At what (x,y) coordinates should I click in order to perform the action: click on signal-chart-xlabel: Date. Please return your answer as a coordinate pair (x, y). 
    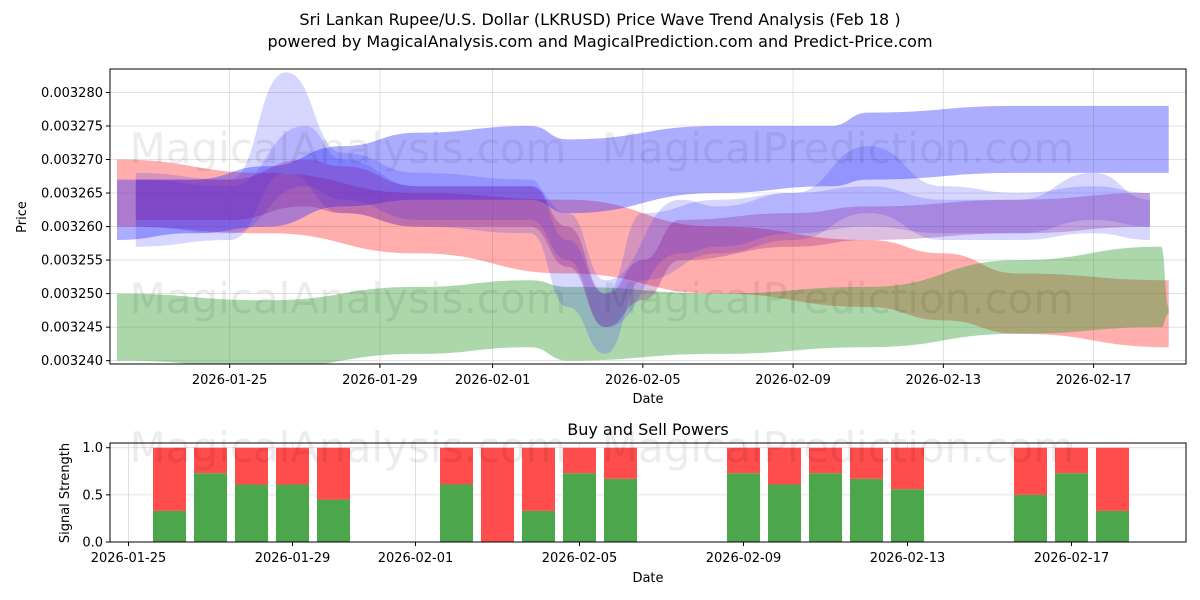
    Looking at the image, I should click on (647, 578).